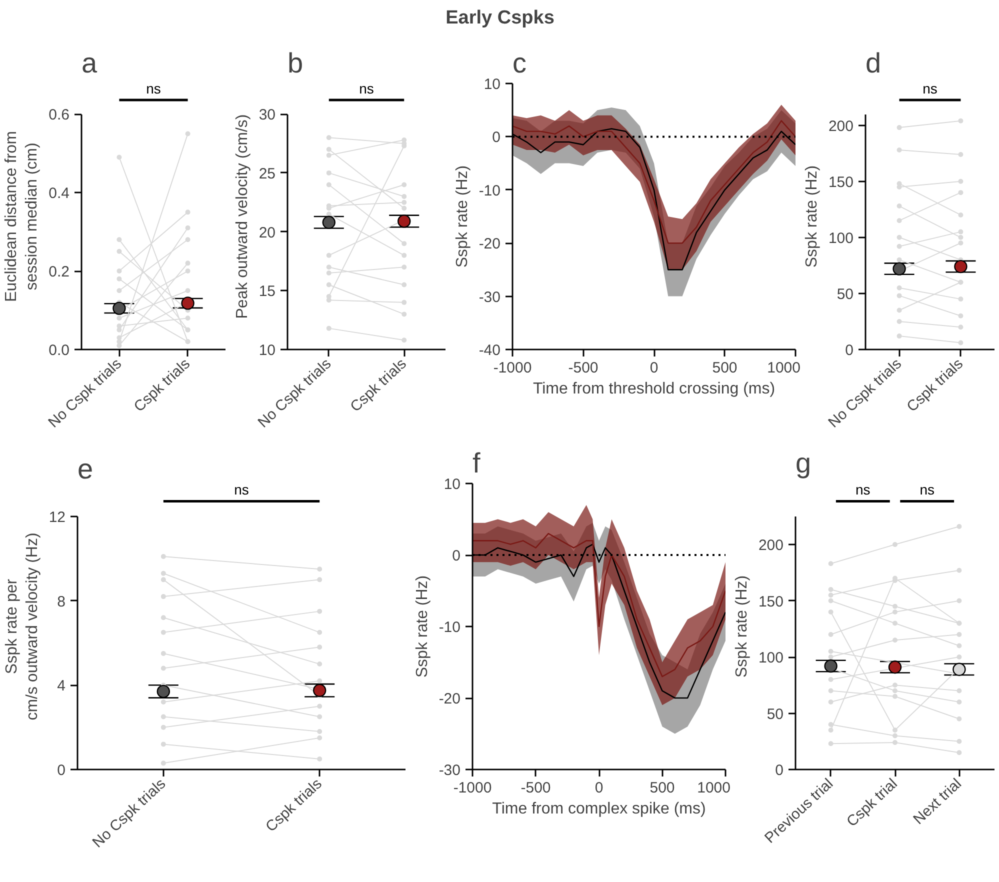 The image size is (999, 882). Describe the element at coordinates (296, 63) in the screenshot. I see `chart-title: b` at that location.